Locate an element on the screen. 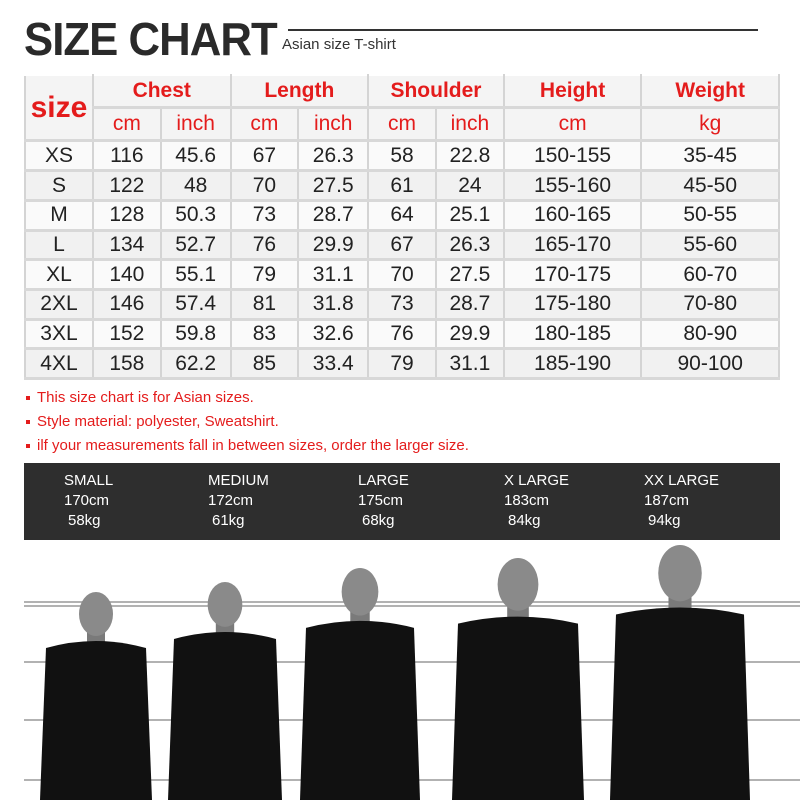 Image resolution: width=800 pixels, height=800 pixels. value-cell: 76 is located at coordinates (264, 245).